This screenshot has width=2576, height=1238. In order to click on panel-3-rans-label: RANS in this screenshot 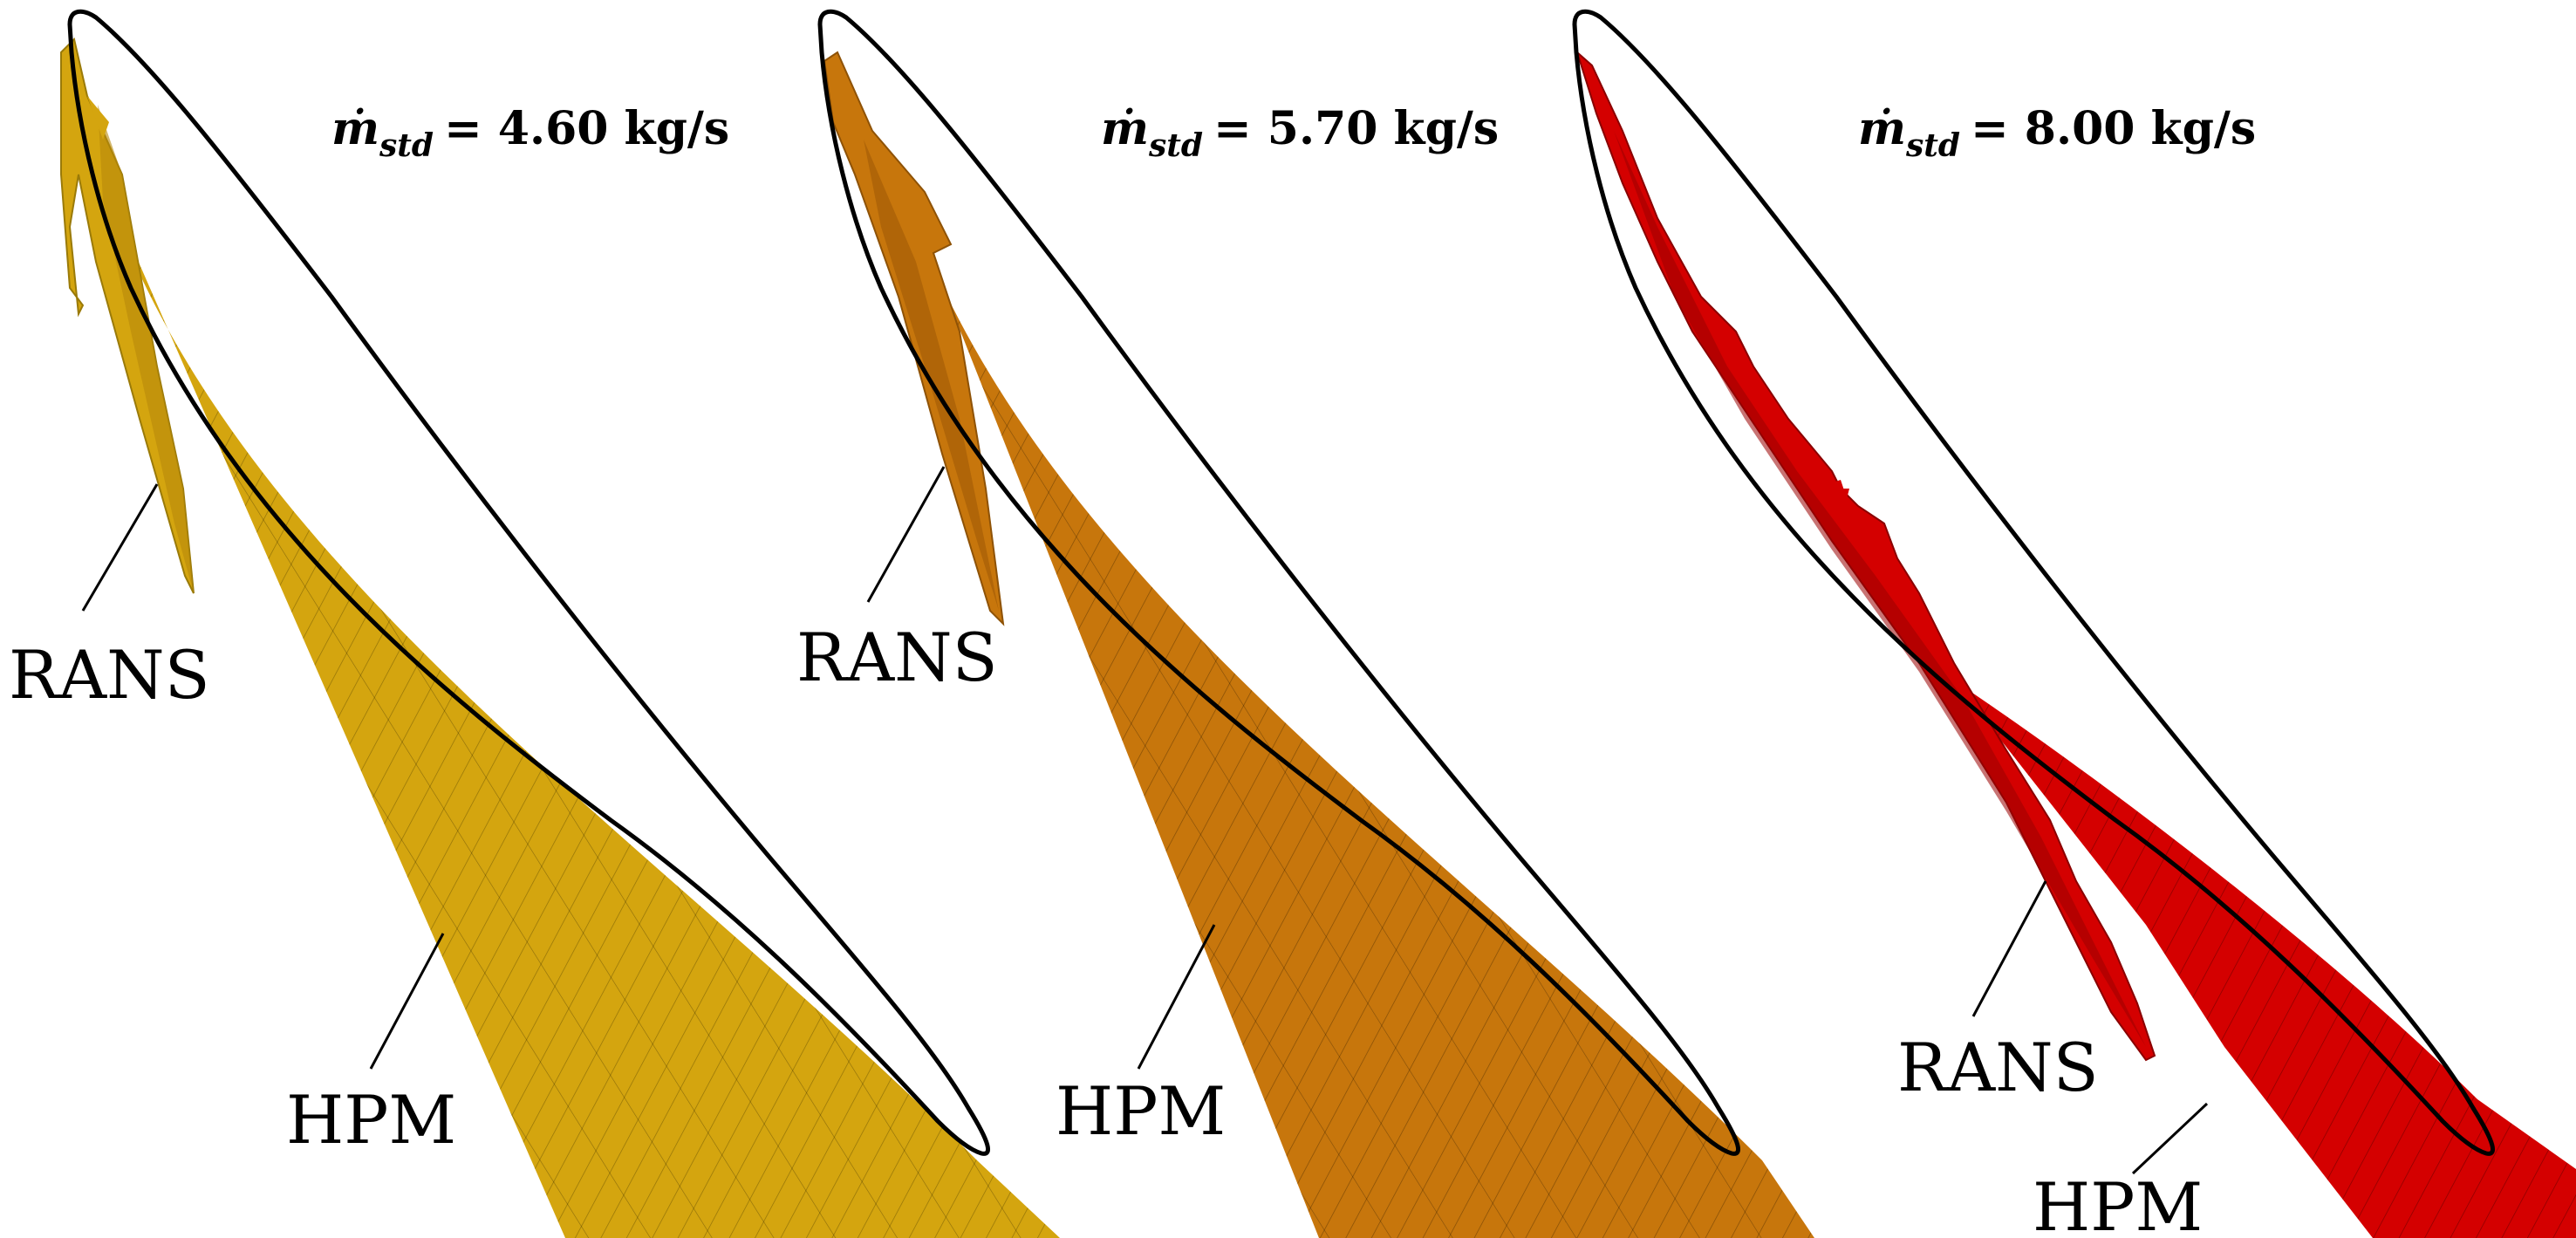, I will do `click(1998, 1067)`.